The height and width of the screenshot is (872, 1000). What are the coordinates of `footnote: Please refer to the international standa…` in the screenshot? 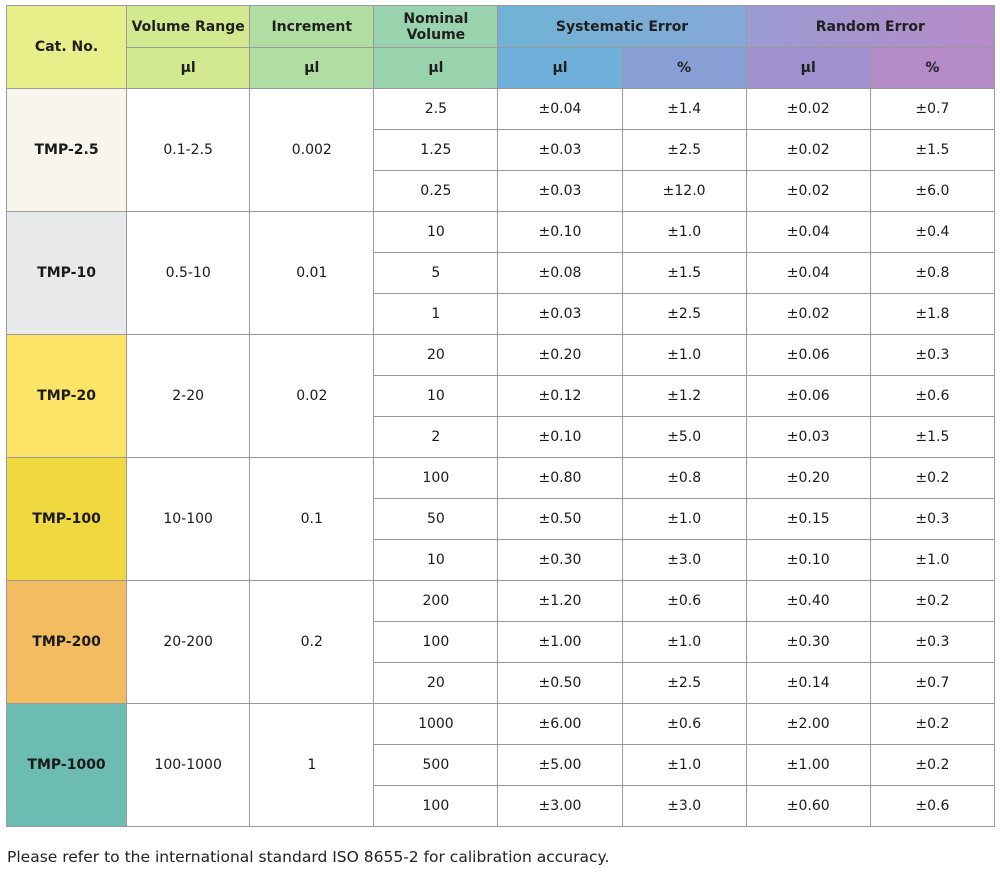 It's located at (308, 857).